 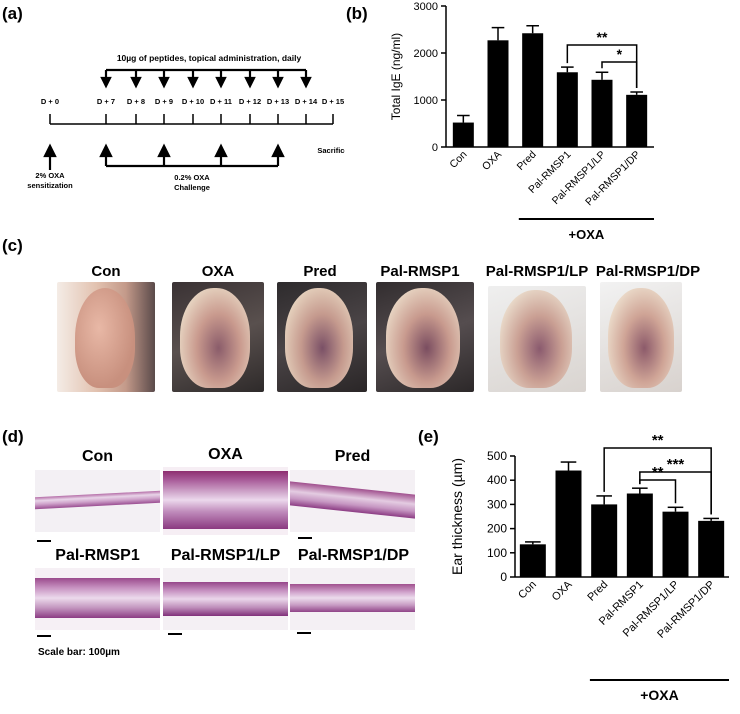 I want to click on timeline-day-label: D + 14, so click(x=306, y=101).